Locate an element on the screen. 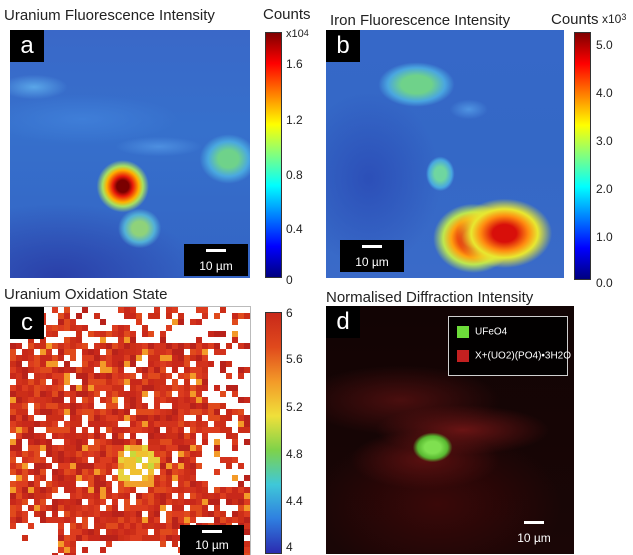 The image size is (633, 555). panel-c-tick: 4.8 is located at coordinates (294, 454).